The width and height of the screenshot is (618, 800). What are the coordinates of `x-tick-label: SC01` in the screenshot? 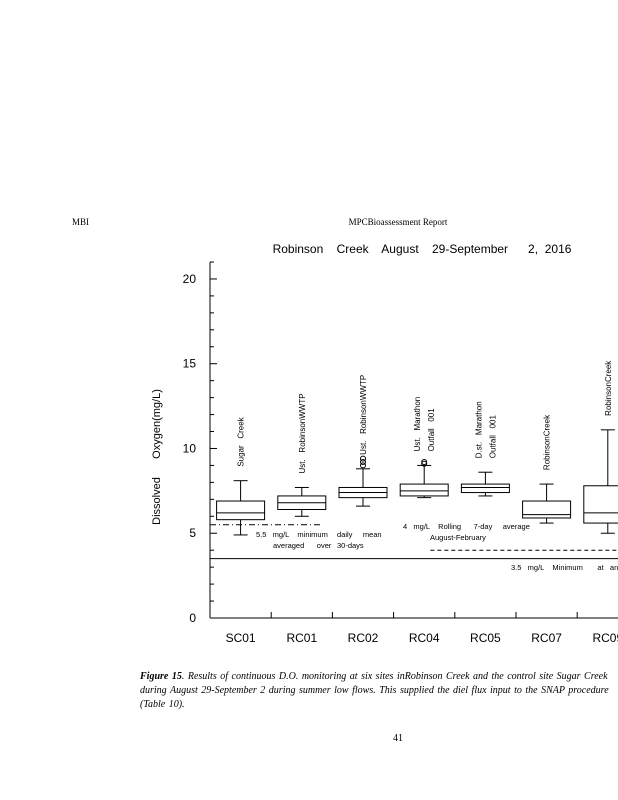 It's located at (241, 638).